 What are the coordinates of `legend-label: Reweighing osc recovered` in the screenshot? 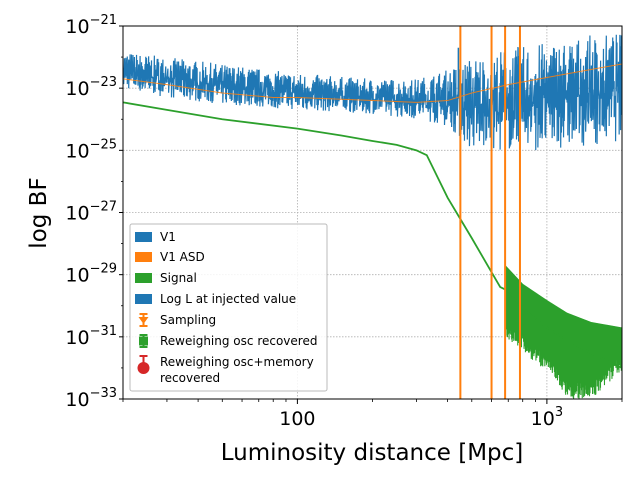 It's located at (238, 341).